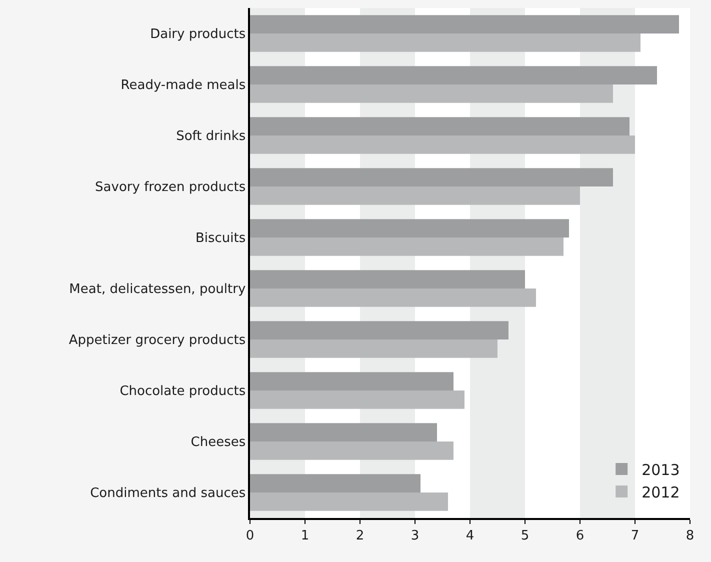 The image size is (711, 562). I want to click on x-tick-label: 0, so click(250, 536).